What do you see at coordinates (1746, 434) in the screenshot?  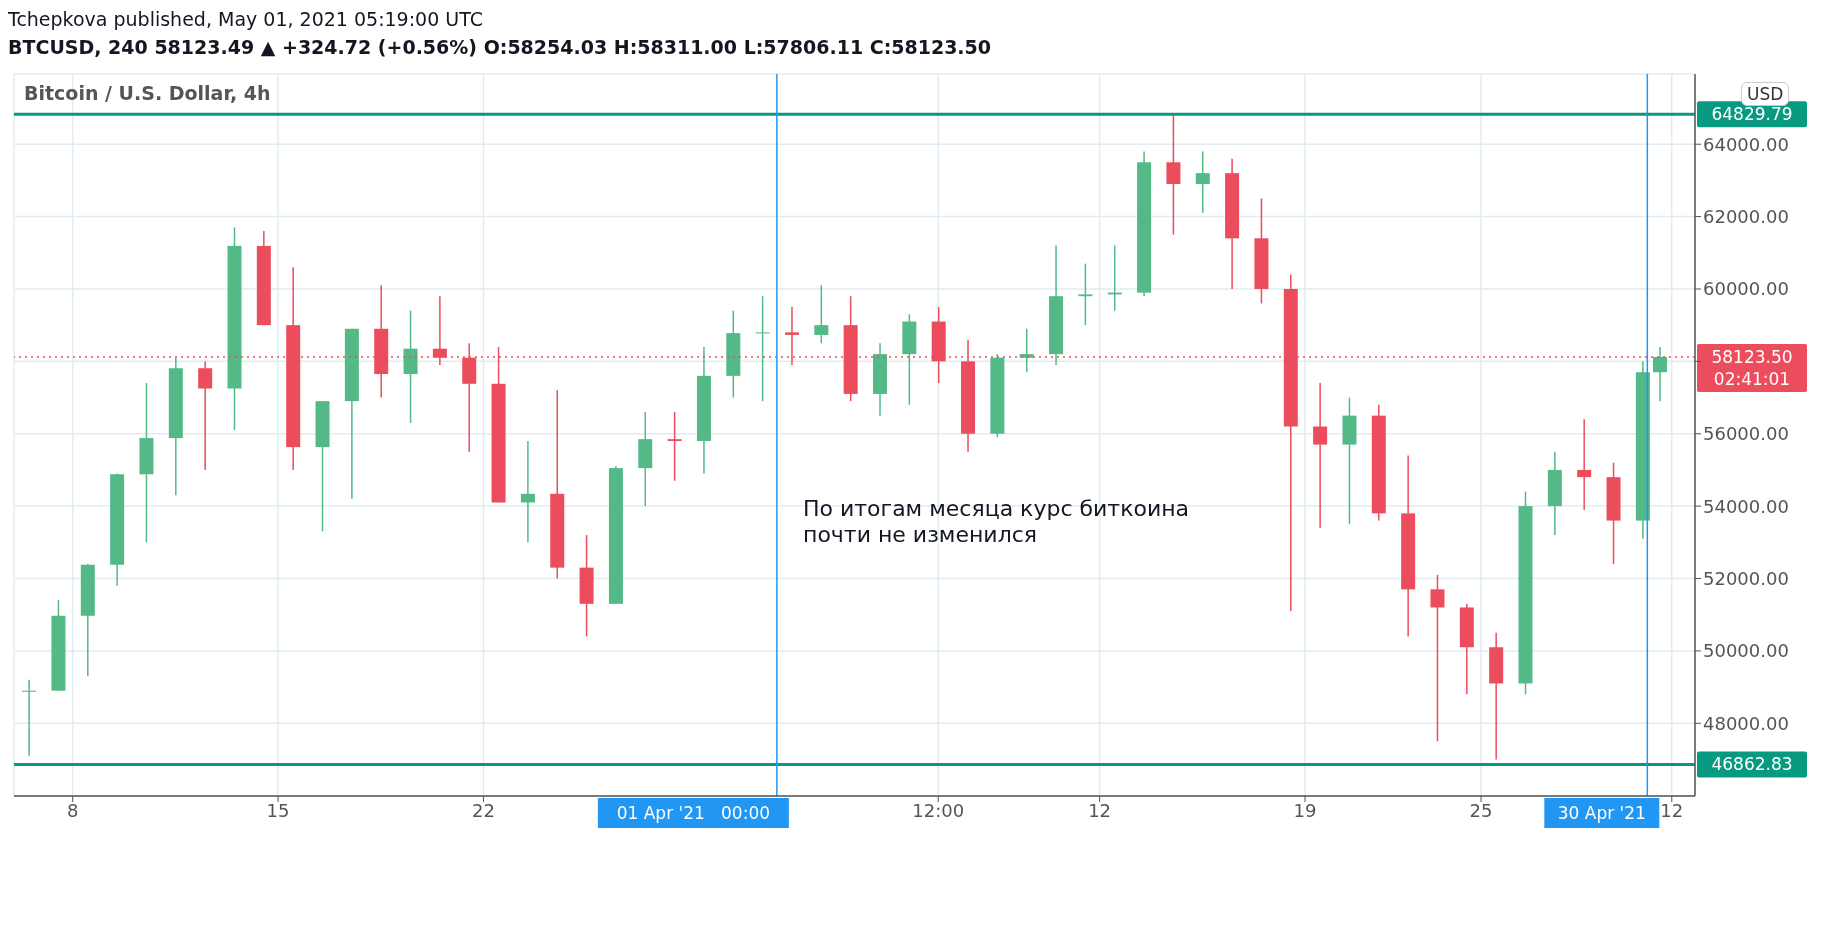 I see `y-tick-label: 56000.00` at bounding box center [1746, 434].